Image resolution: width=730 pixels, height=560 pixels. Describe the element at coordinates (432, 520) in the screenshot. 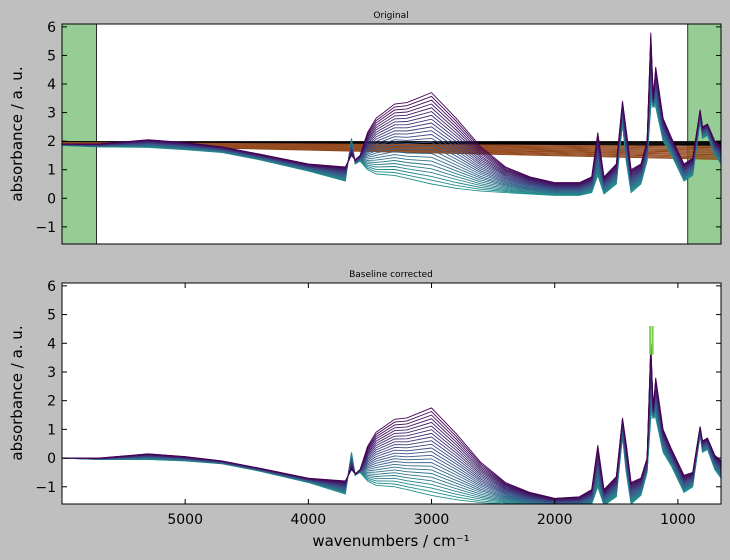

I see `x-tick-label: 3000` at that location.